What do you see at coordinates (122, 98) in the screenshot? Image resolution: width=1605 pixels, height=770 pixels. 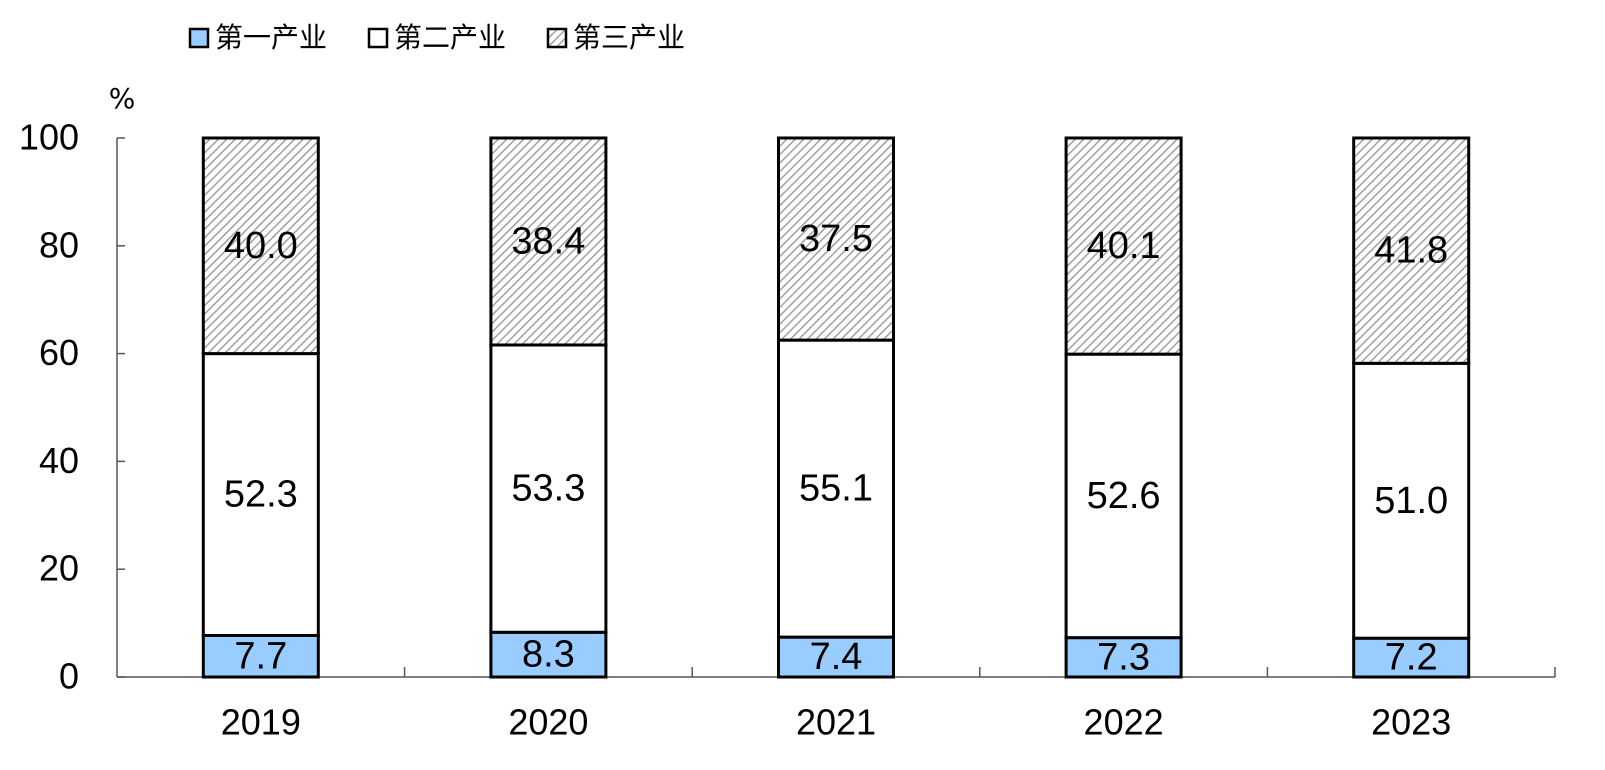 I see `y-axis-label: %` at bounding box center [122, 98].